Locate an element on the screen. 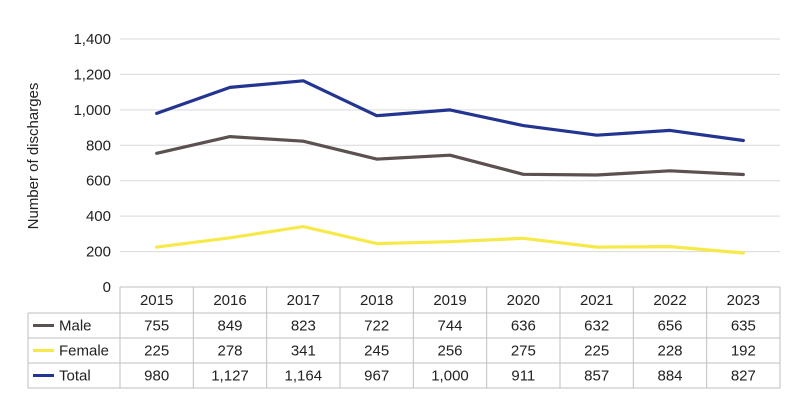  legend-label: Total is located at coordinates (75, 376).